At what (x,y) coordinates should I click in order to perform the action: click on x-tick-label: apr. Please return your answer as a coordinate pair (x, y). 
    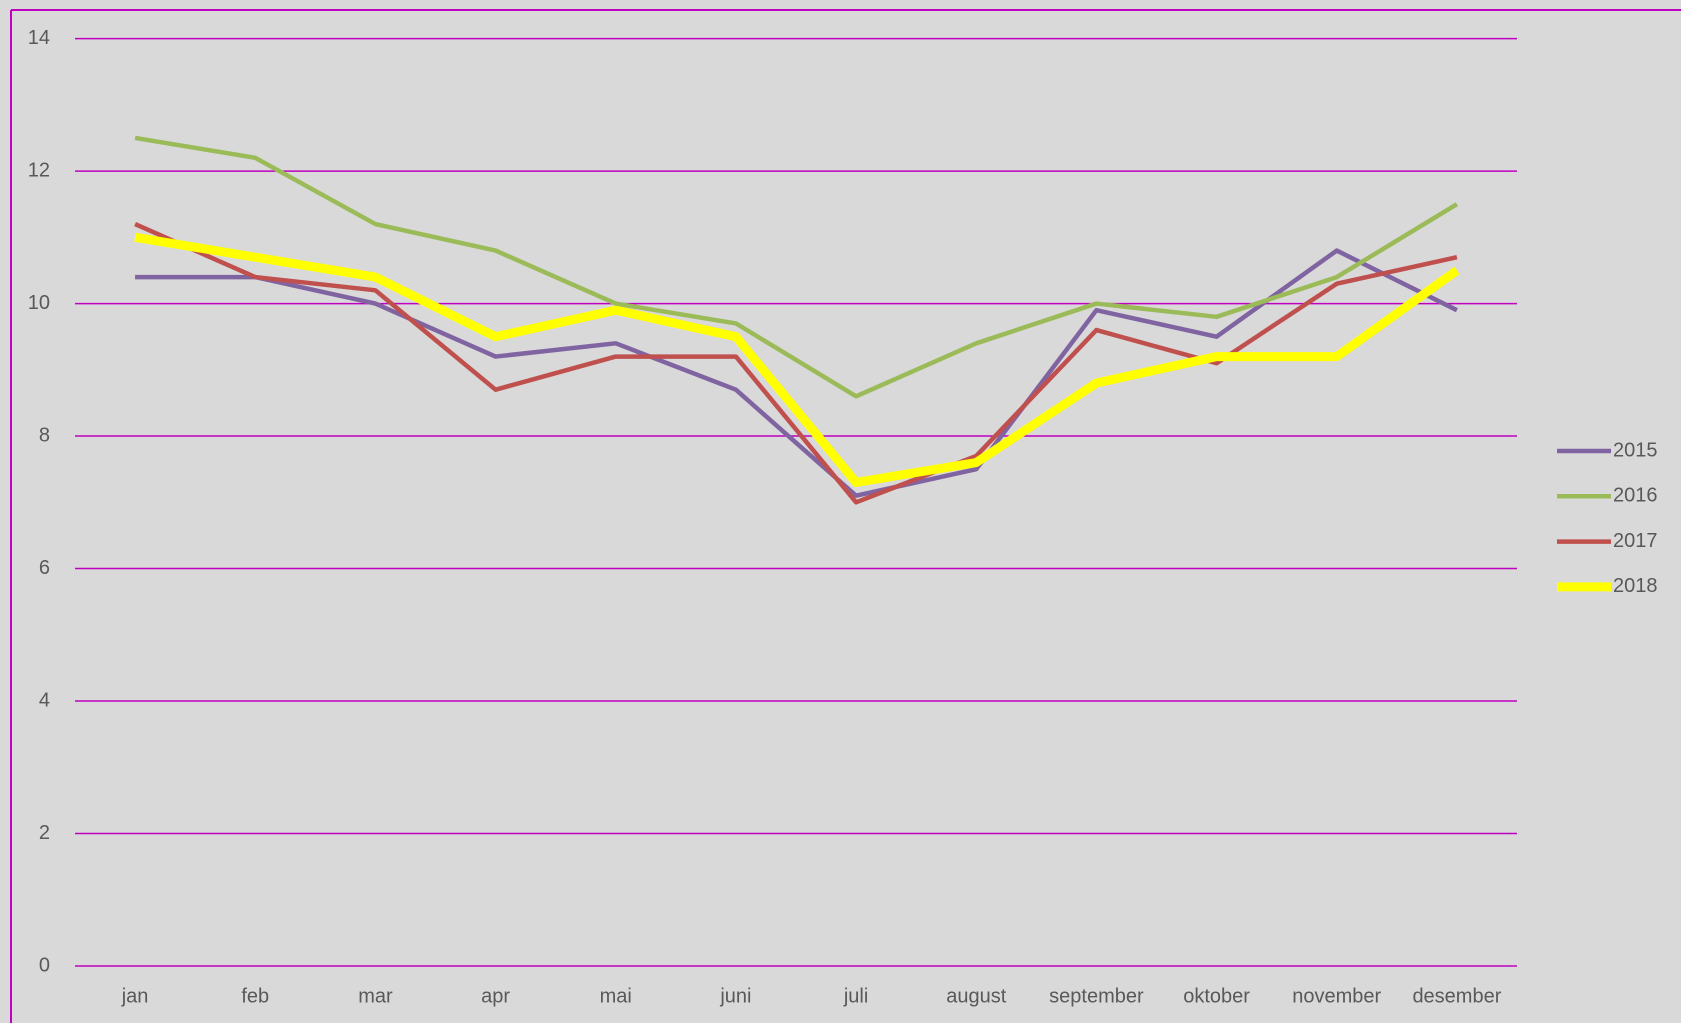
    Looking at the image, I should click on (495, 996).